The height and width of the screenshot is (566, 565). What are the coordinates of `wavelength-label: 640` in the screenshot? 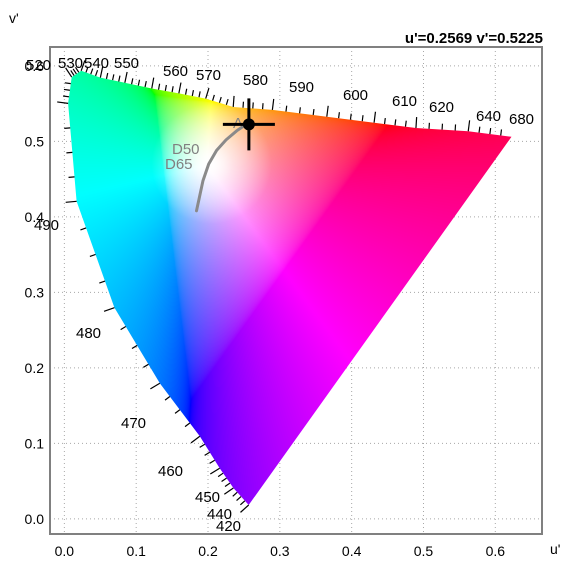 It's located at (488, 116).